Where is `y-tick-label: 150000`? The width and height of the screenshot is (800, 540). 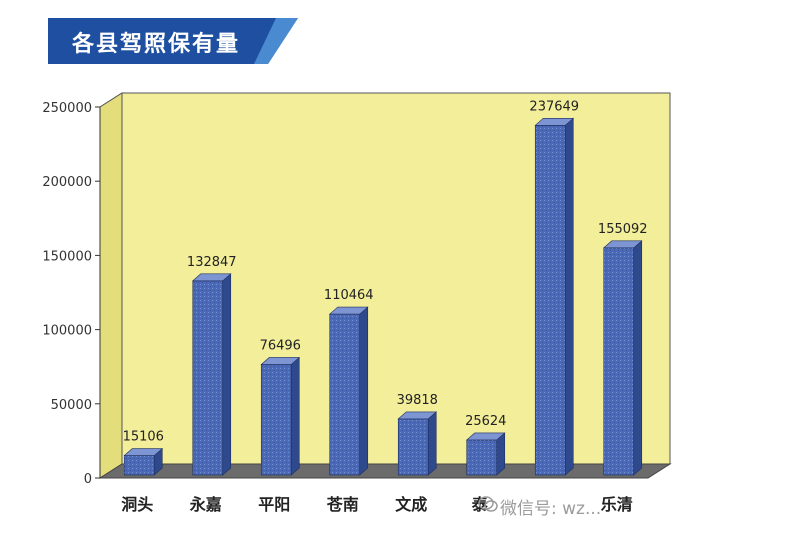
y-tick-label: 150000 is located at coordinates (67, 256).